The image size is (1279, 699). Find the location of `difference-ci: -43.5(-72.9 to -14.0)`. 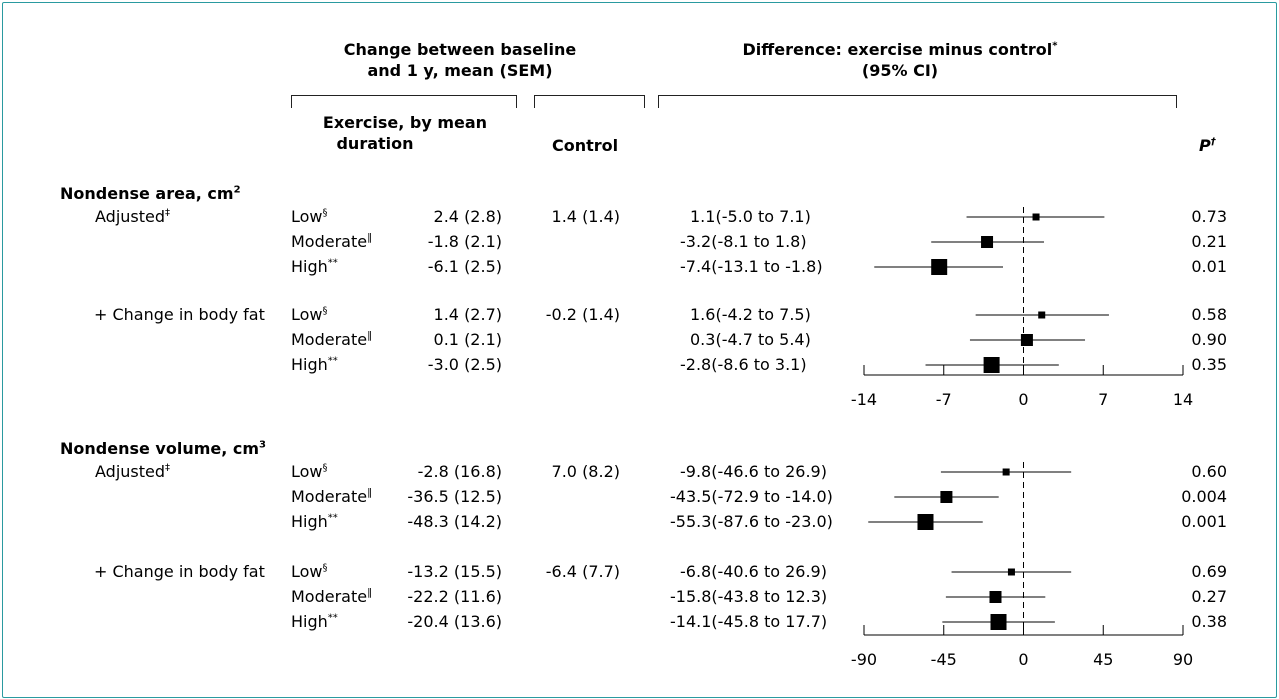

difference-ci: -43.5(-72.9 to -14.0) is located at coordinates (751, 496).